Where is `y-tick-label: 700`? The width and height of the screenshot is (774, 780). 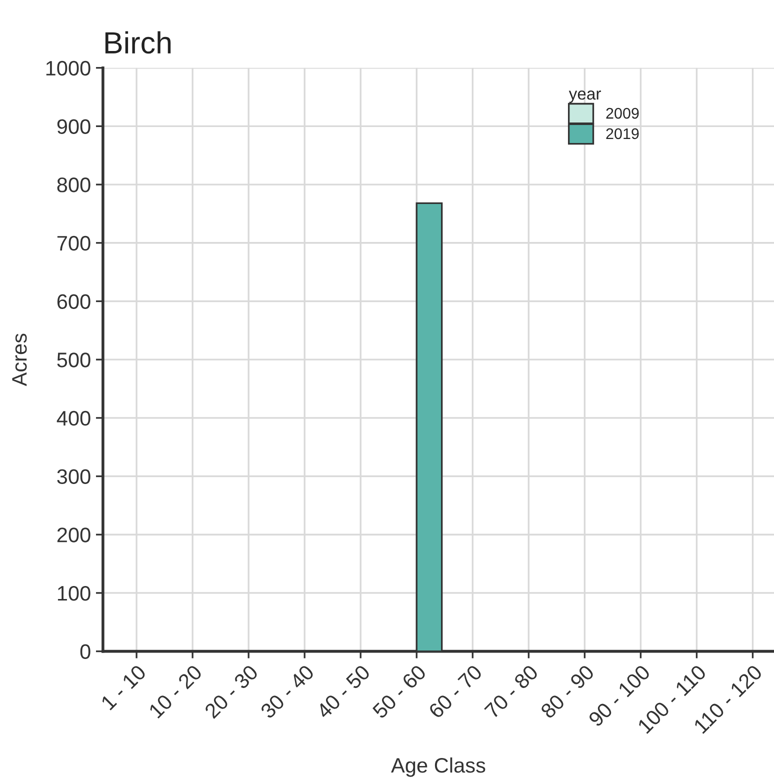 y-tick-label: 700 is located at coordinates (73, 243).